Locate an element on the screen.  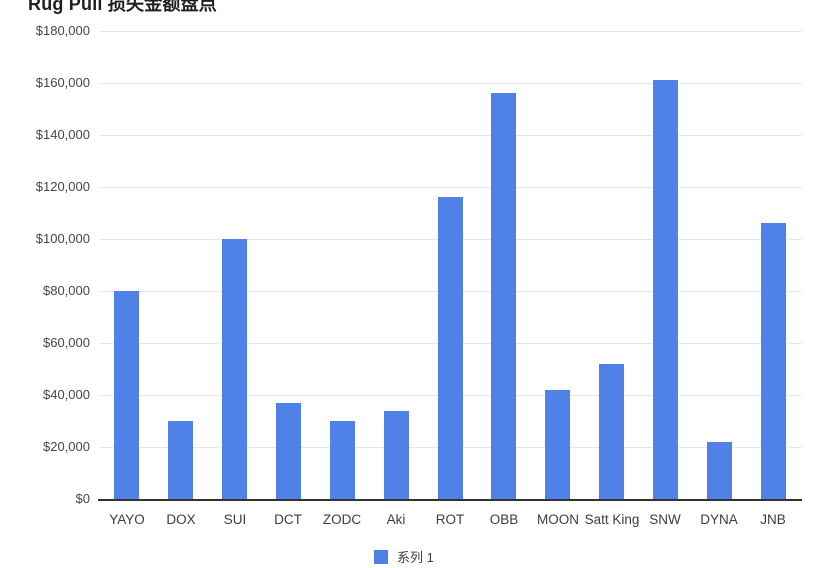
y-axis-tick-label: $80,000 is located at coordinates (66, 290).